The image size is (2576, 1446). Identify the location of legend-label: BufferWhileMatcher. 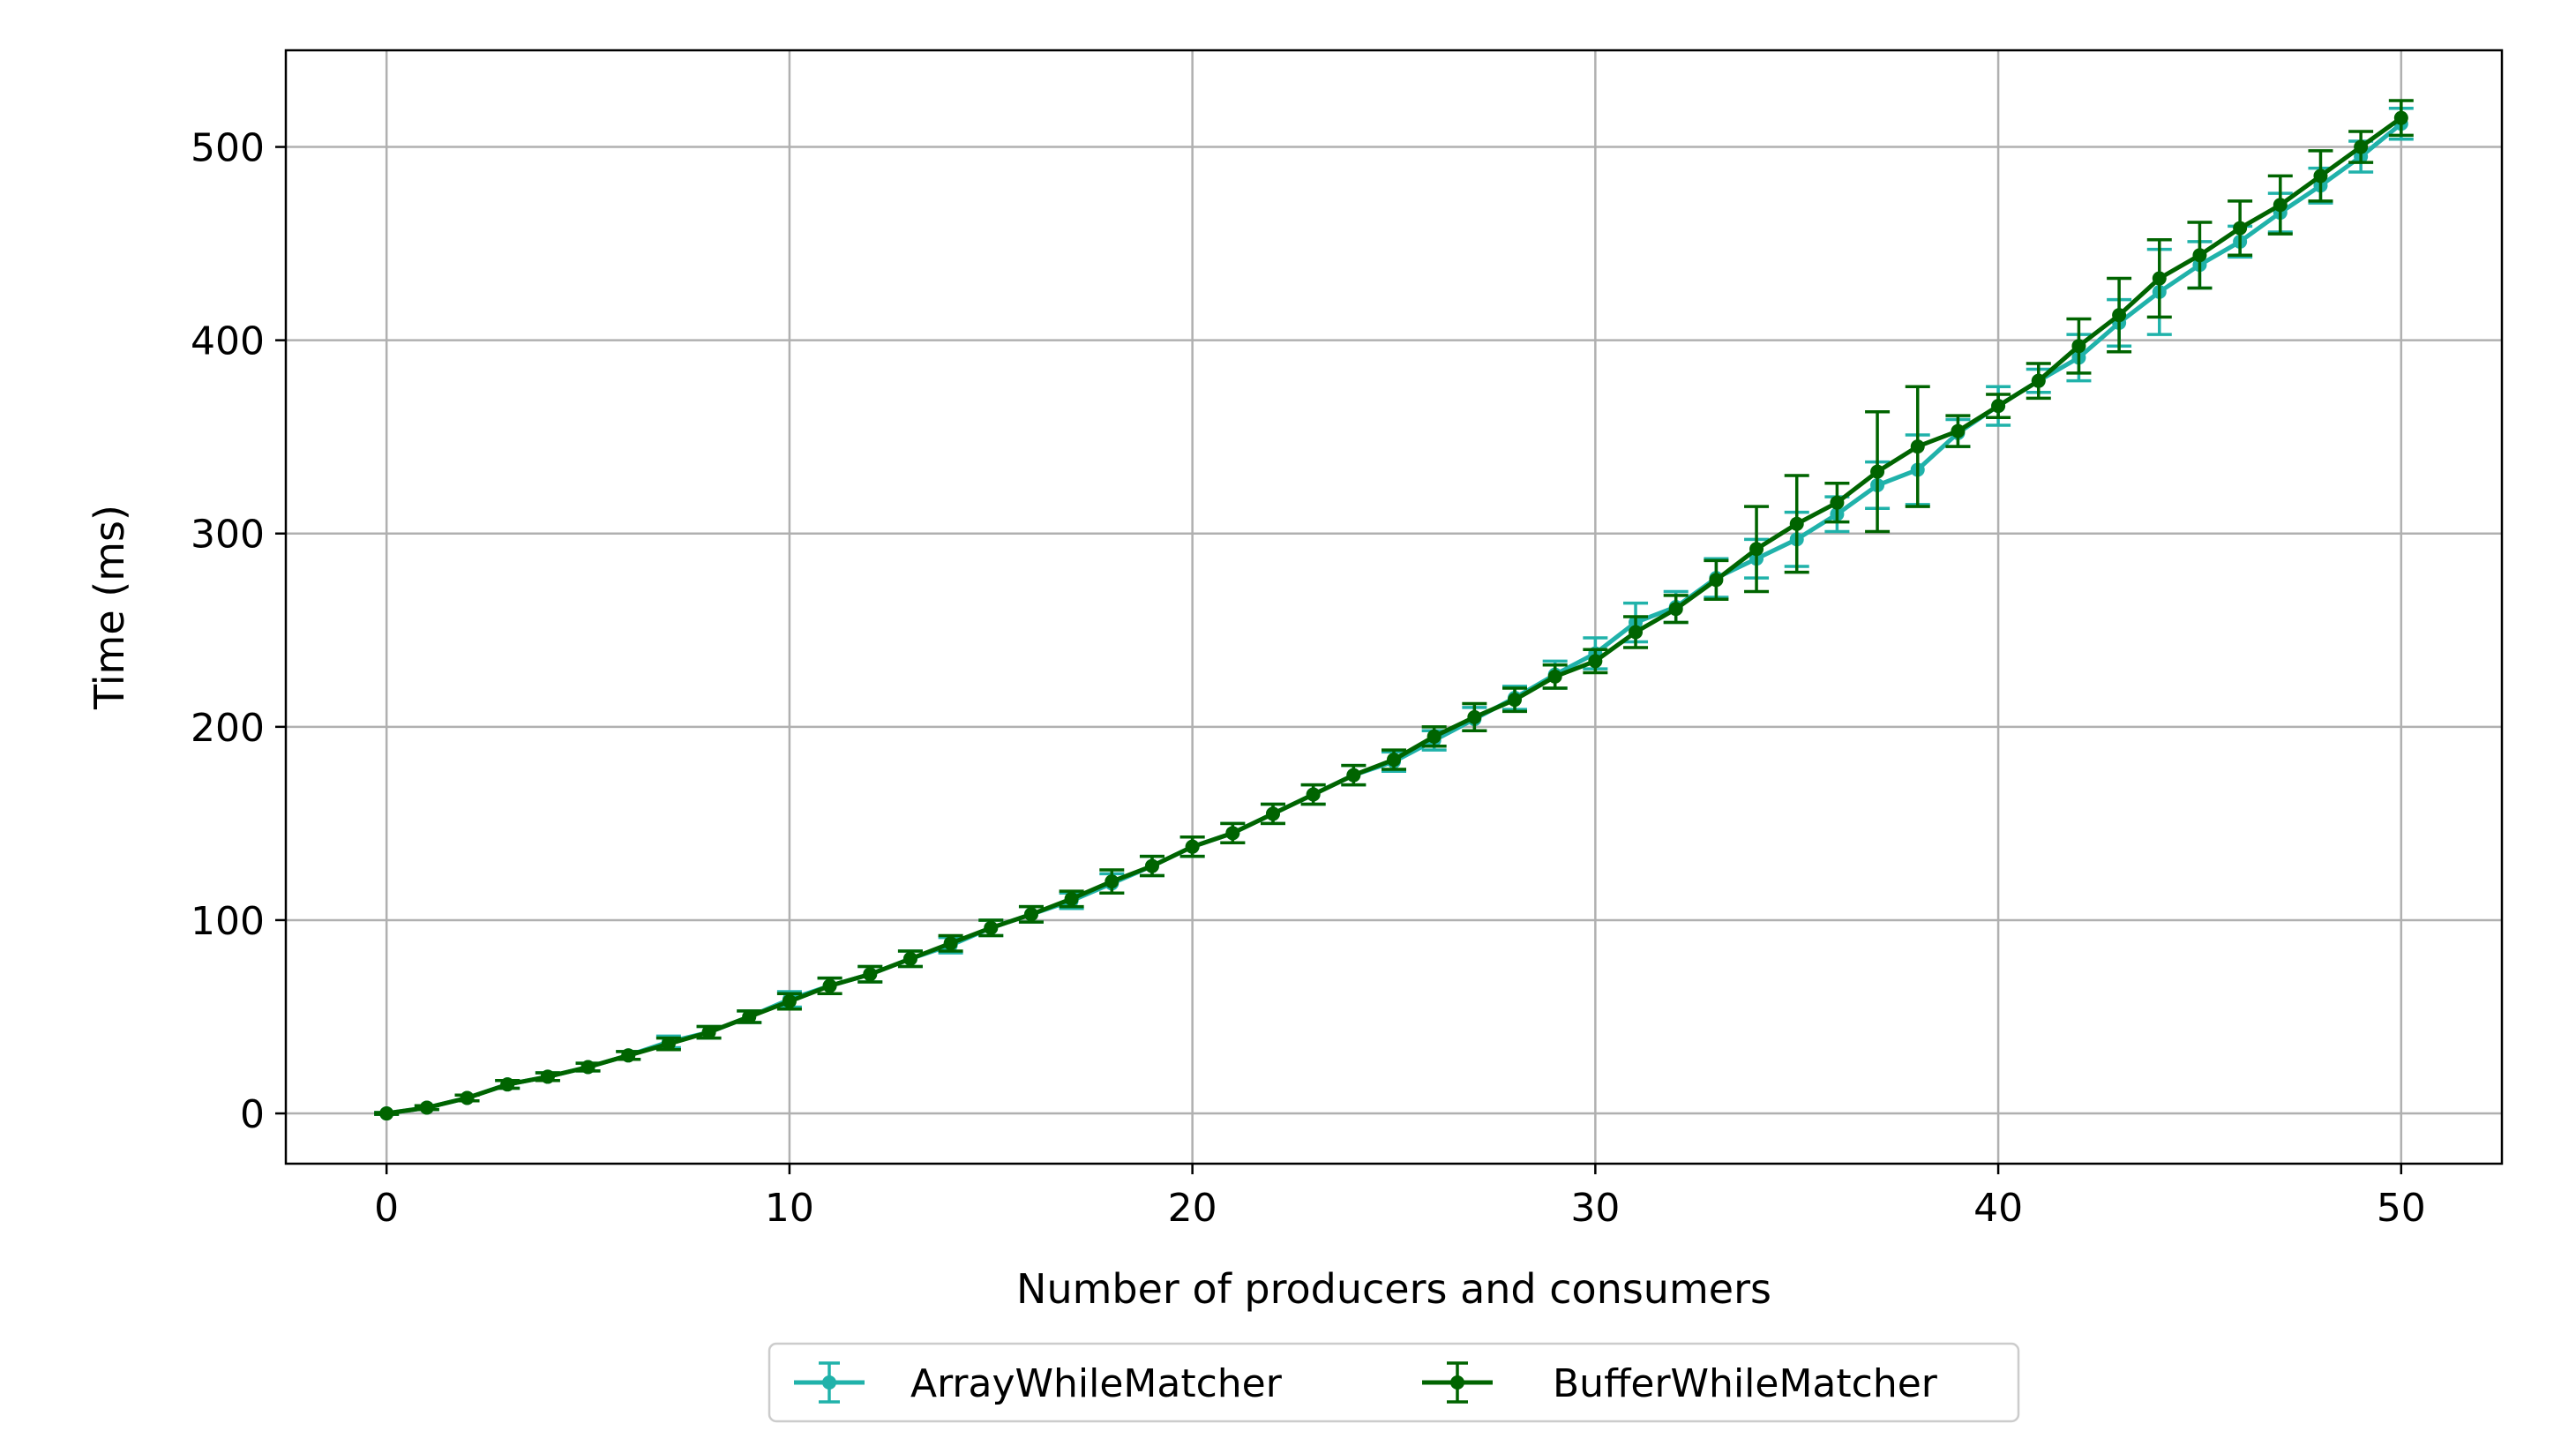
(1746, 1383).